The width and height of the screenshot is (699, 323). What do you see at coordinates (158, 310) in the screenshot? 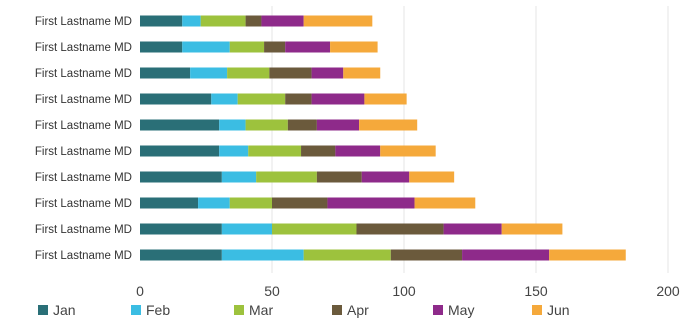
I see `legend-label: Feb` at bounding box center [158, 310].